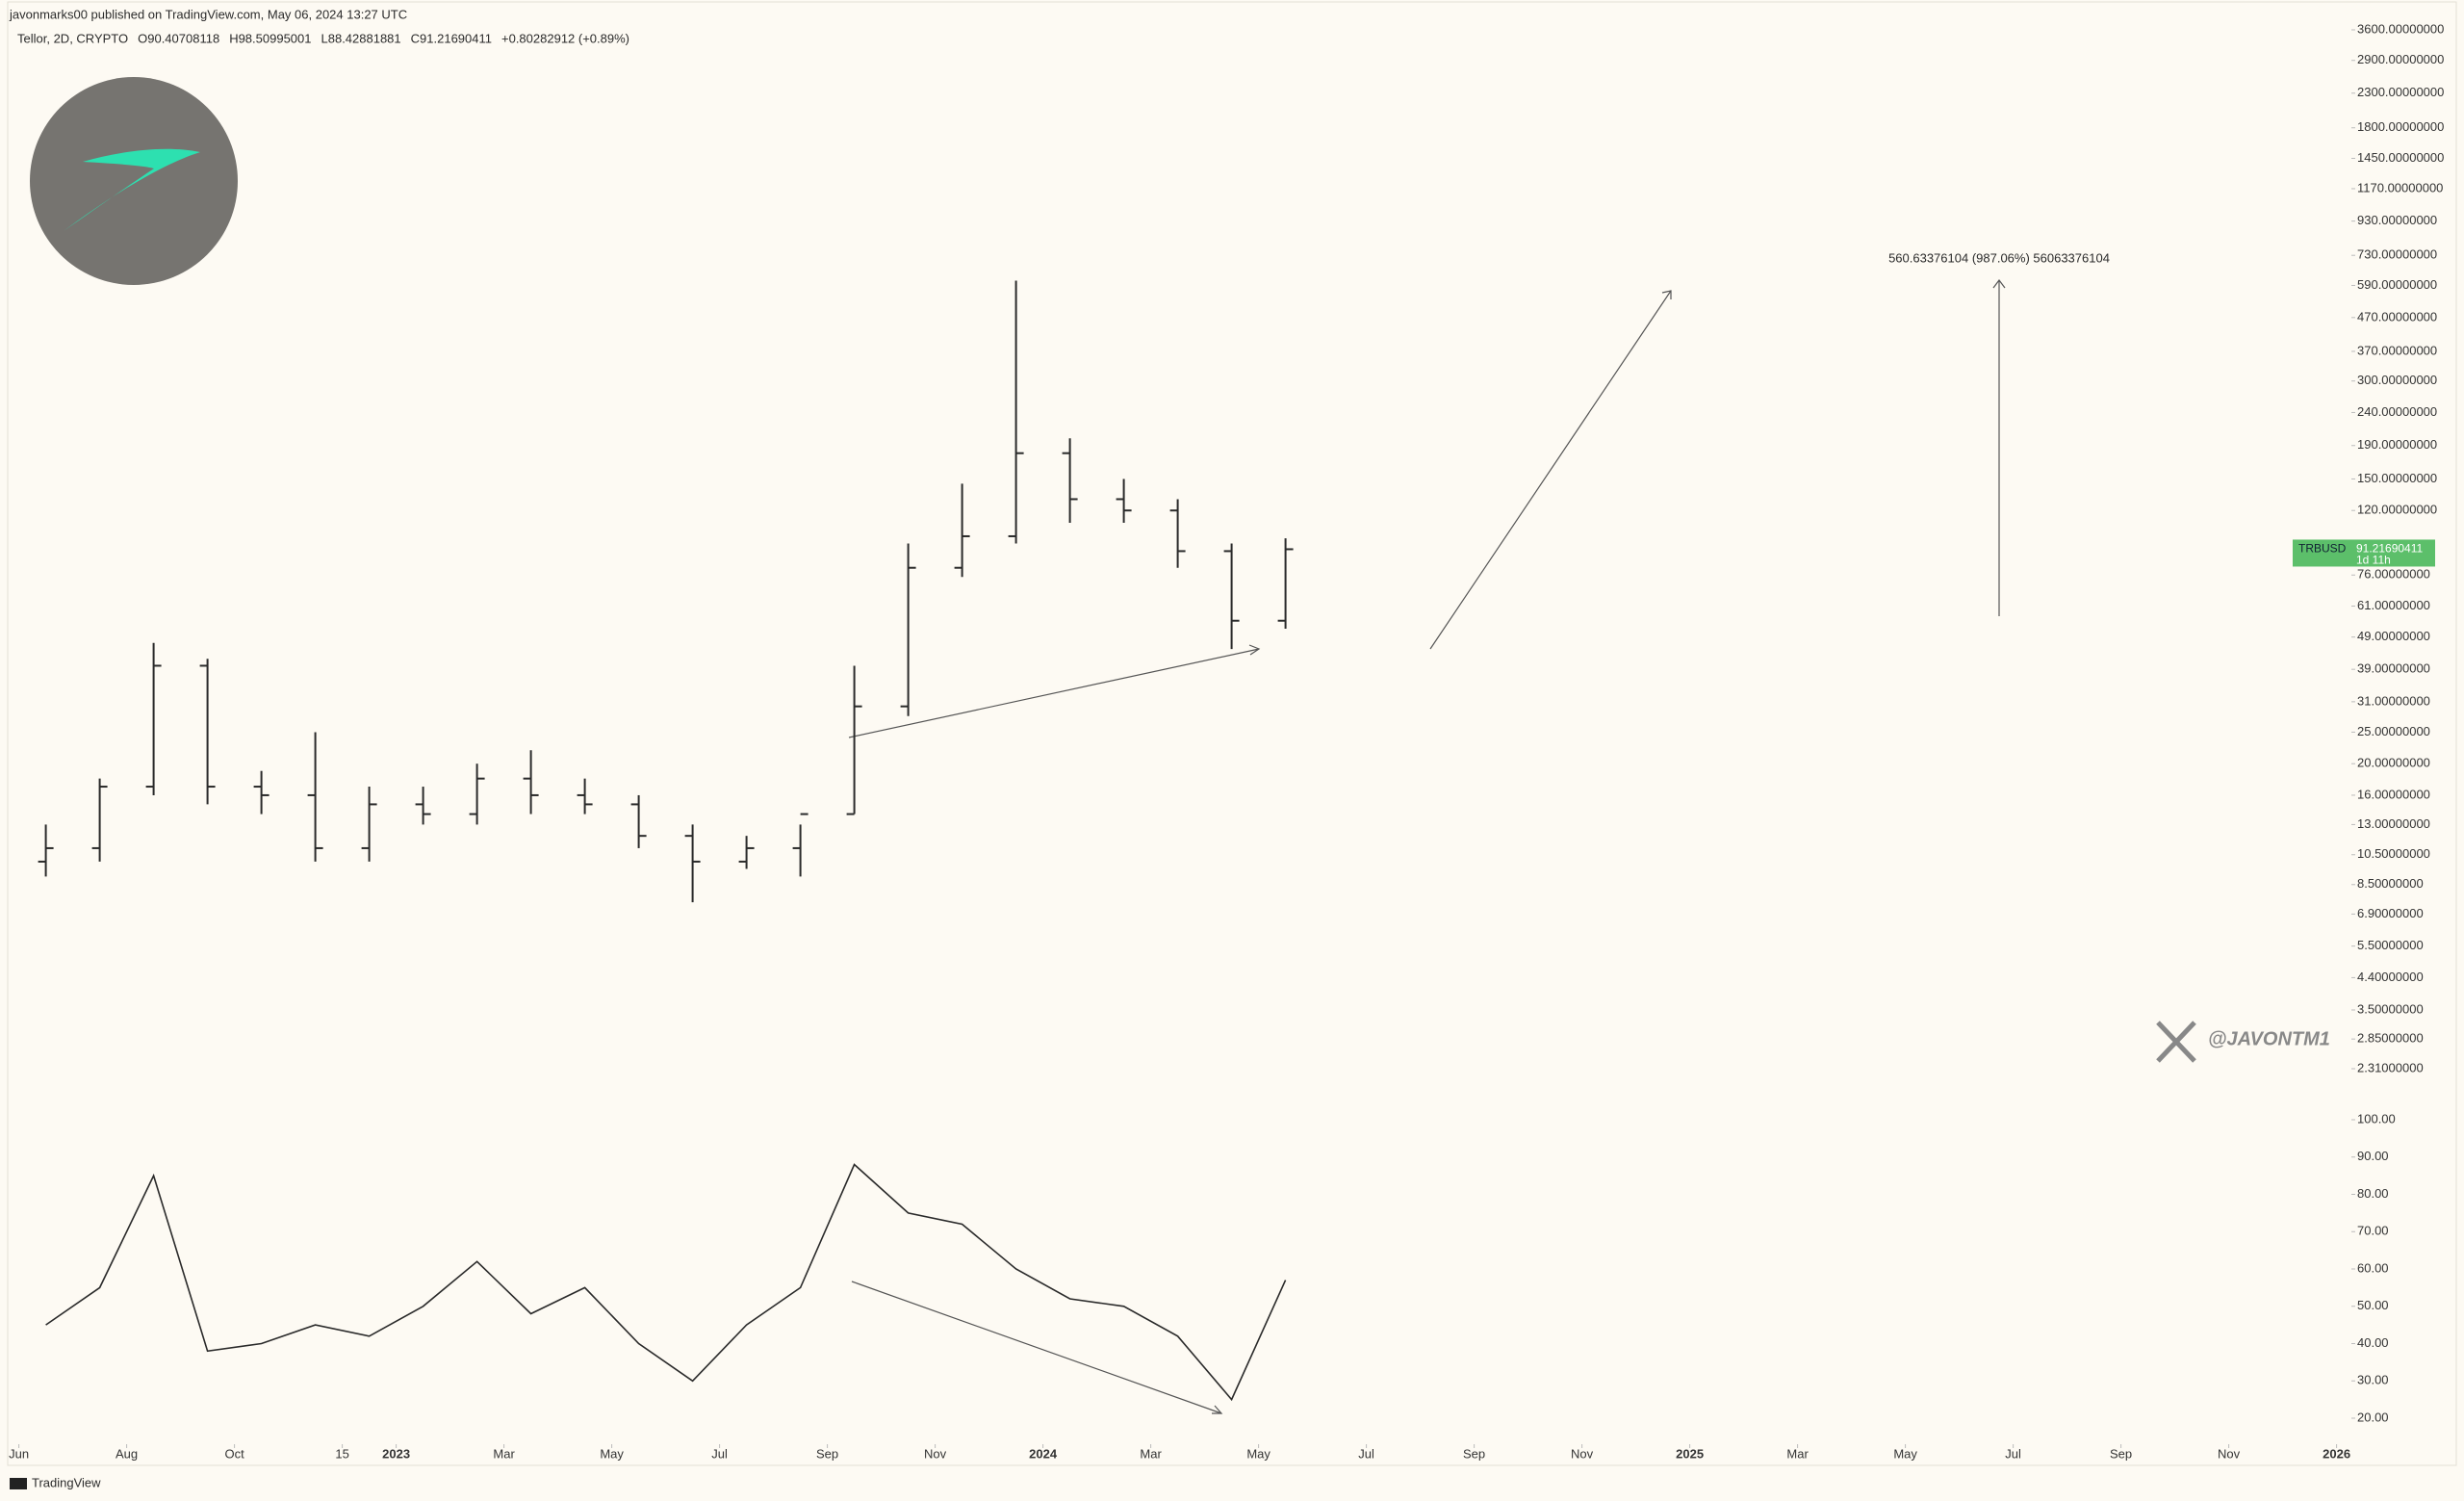  What do you see at coordinates (2393, 605) in the screenshot?
I see `y-tick-label: 61.00000000` at bounding box center [2393, 605].